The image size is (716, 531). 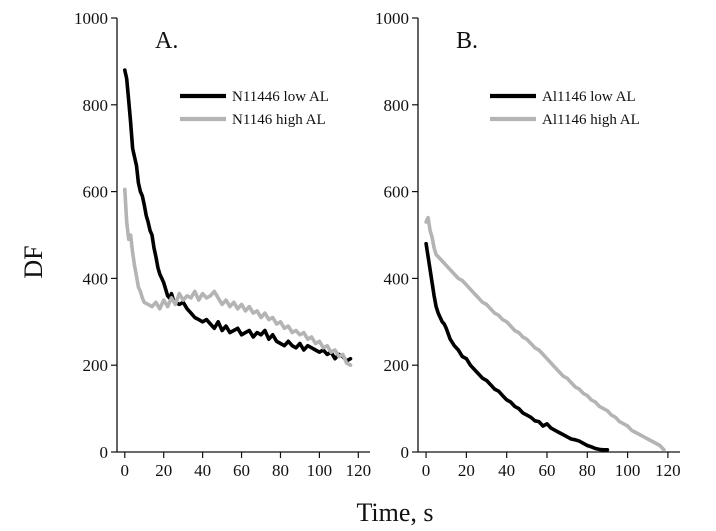 I want to click on legend-label: Al1146 high AL, so click(x=591, y=120).